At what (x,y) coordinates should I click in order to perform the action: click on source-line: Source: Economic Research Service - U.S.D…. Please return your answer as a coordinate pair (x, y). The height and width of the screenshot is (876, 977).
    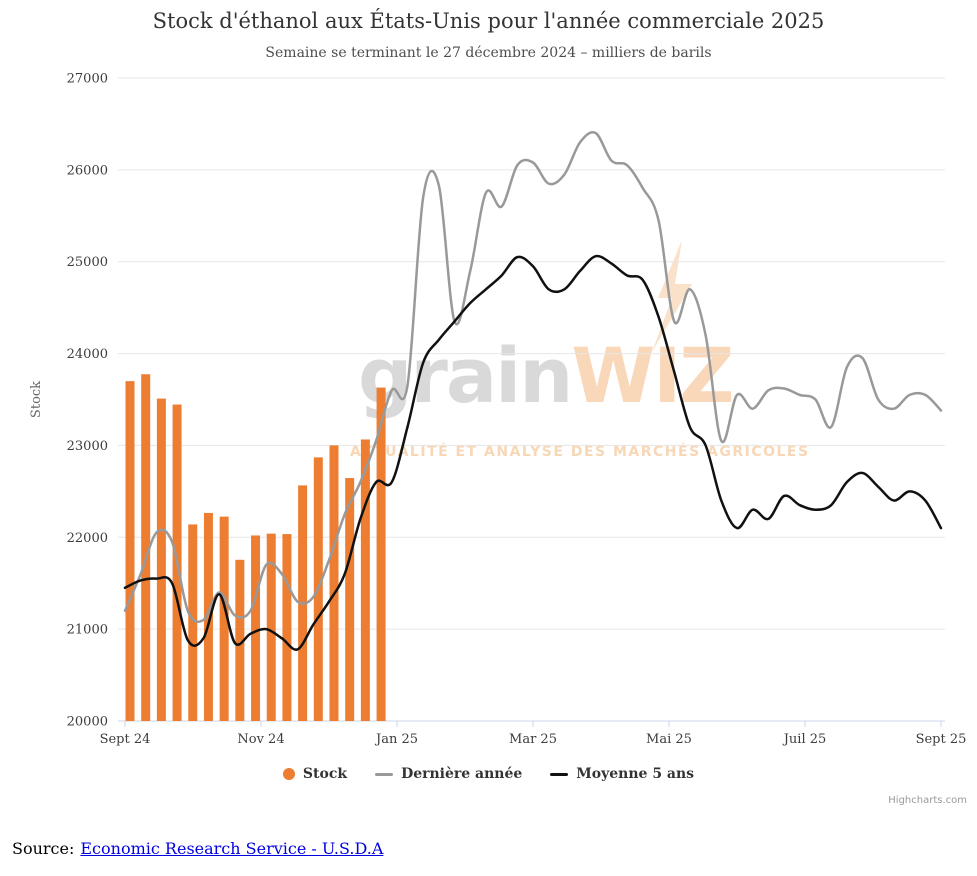
    Looking at the image, I should click on (197, 848).